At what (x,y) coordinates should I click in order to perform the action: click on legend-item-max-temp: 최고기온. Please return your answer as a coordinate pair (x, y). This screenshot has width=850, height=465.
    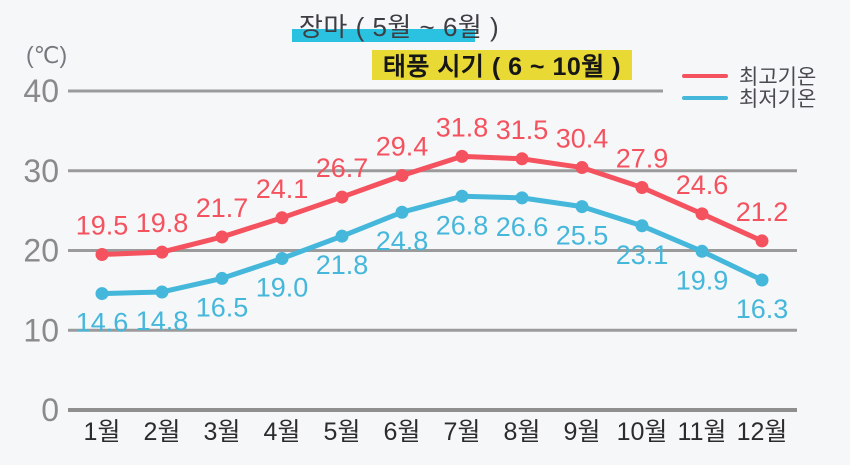
    Looking at the image, I should click on (749, 77).